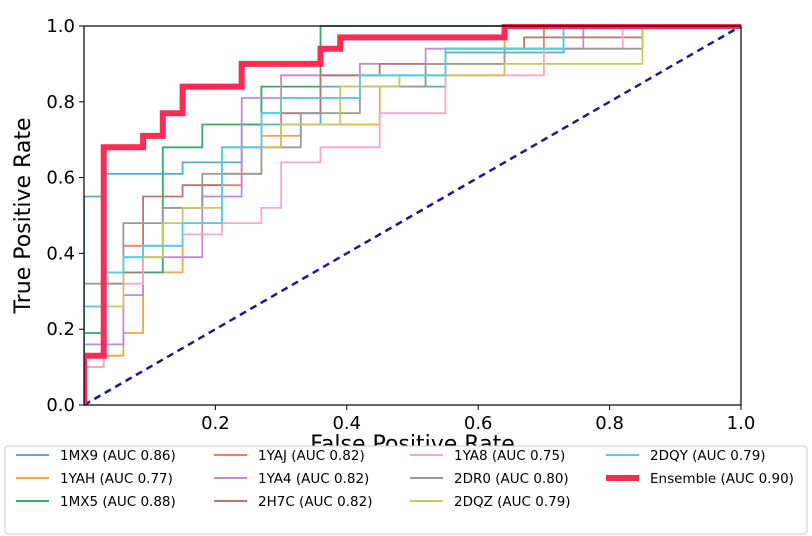 The image size is (812, 536). Describe the element at coordinates (65, 216) in the screenshot. I see `y-axis-ticks: 0.0 0.2 0.4 0.6 0.8 1.0` at that location.